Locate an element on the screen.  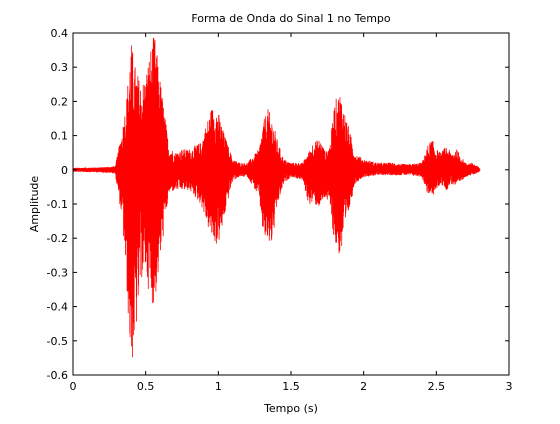
y-tick-label: 0.1 is located at coordinates (60, 136).